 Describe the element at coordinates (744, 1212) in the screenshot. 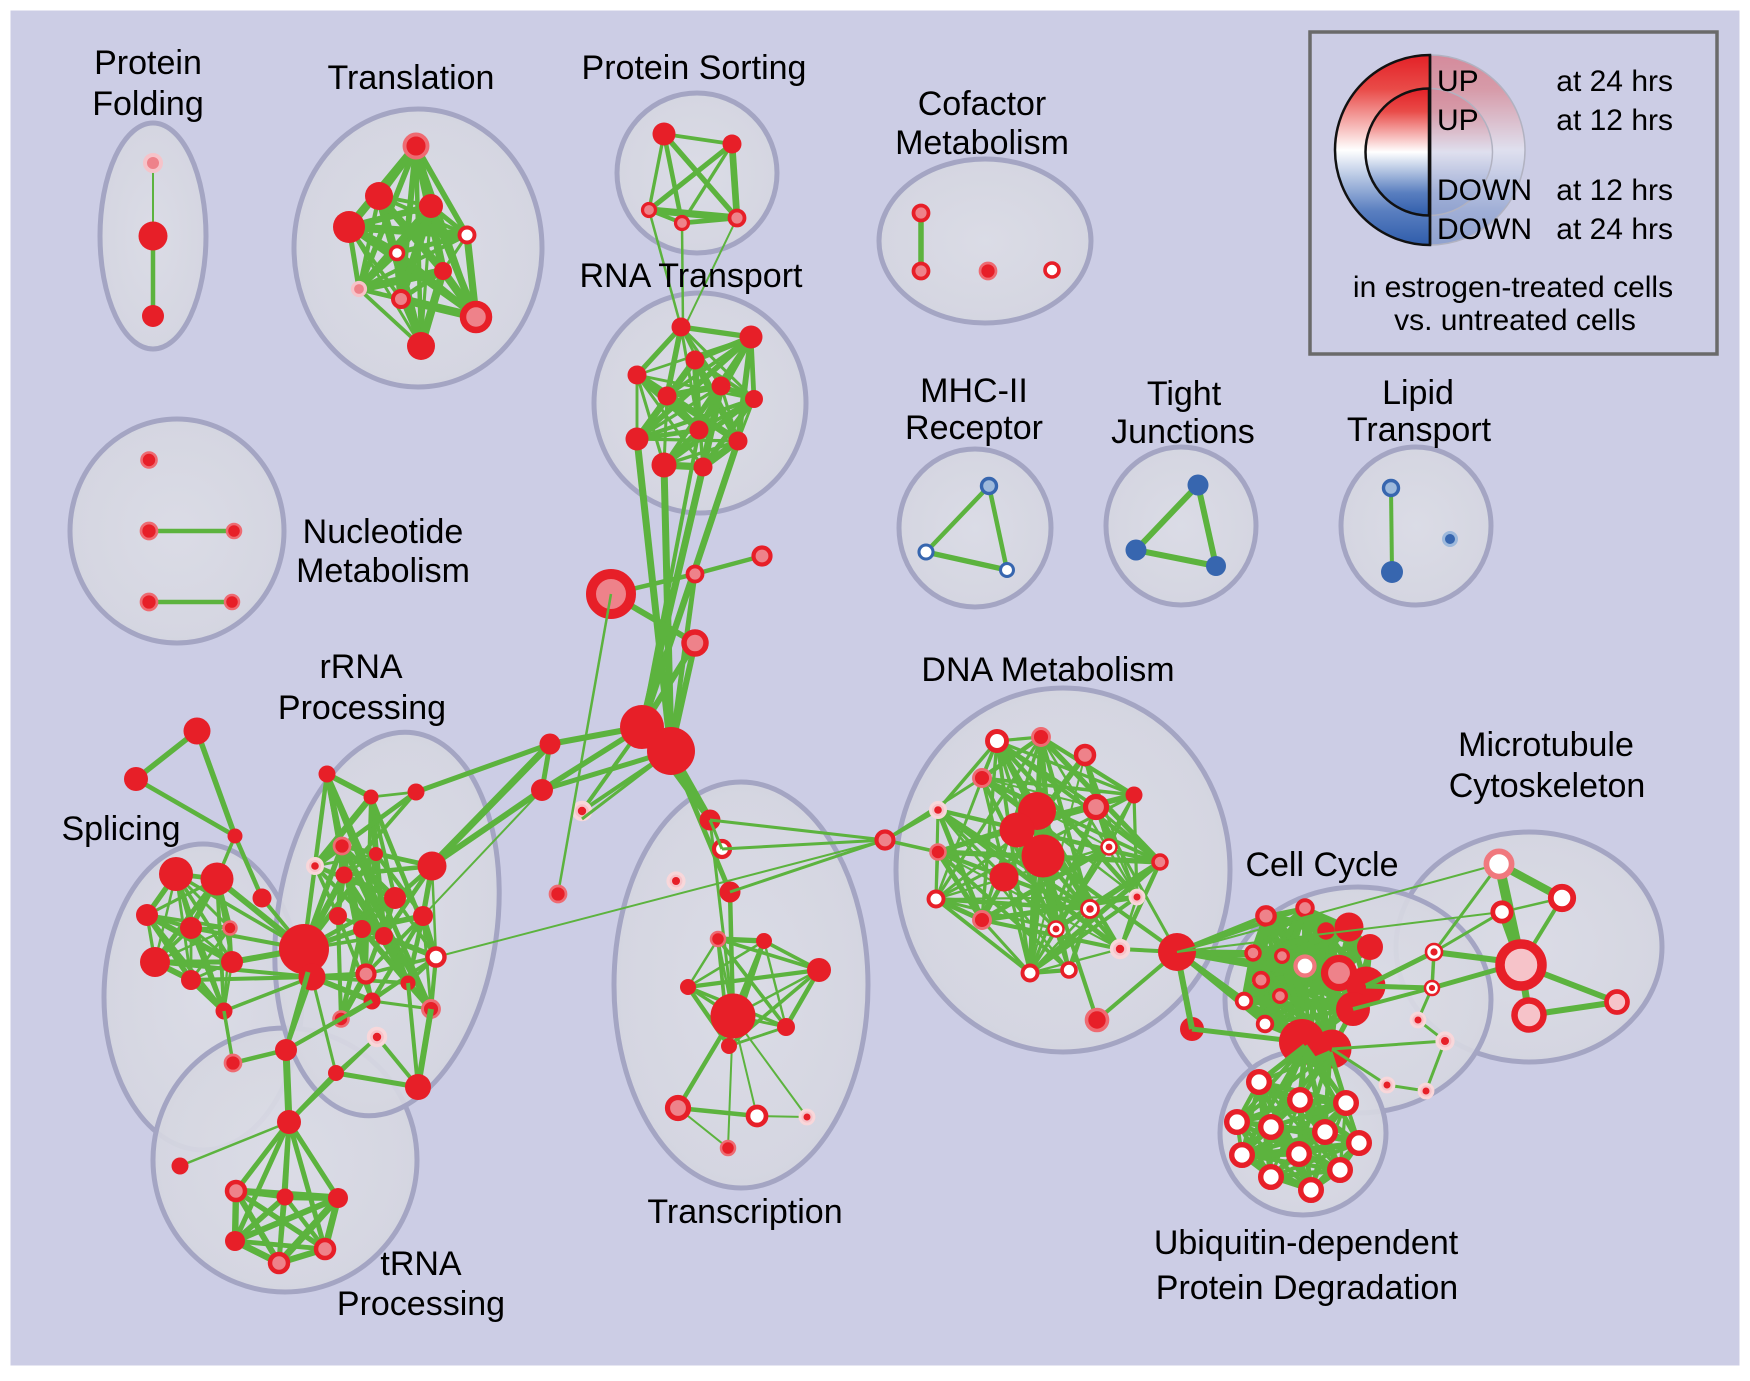

I see `svg-text: Transcription` at that location.